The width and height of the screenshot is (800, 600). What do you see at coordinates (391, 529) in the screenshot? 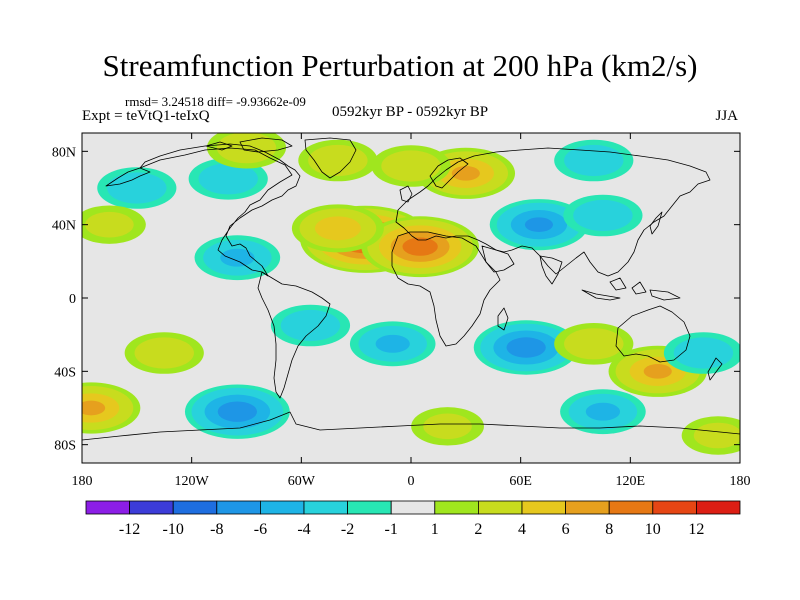
I see `colorbar-label: -1` at bounding box center [391, 529].